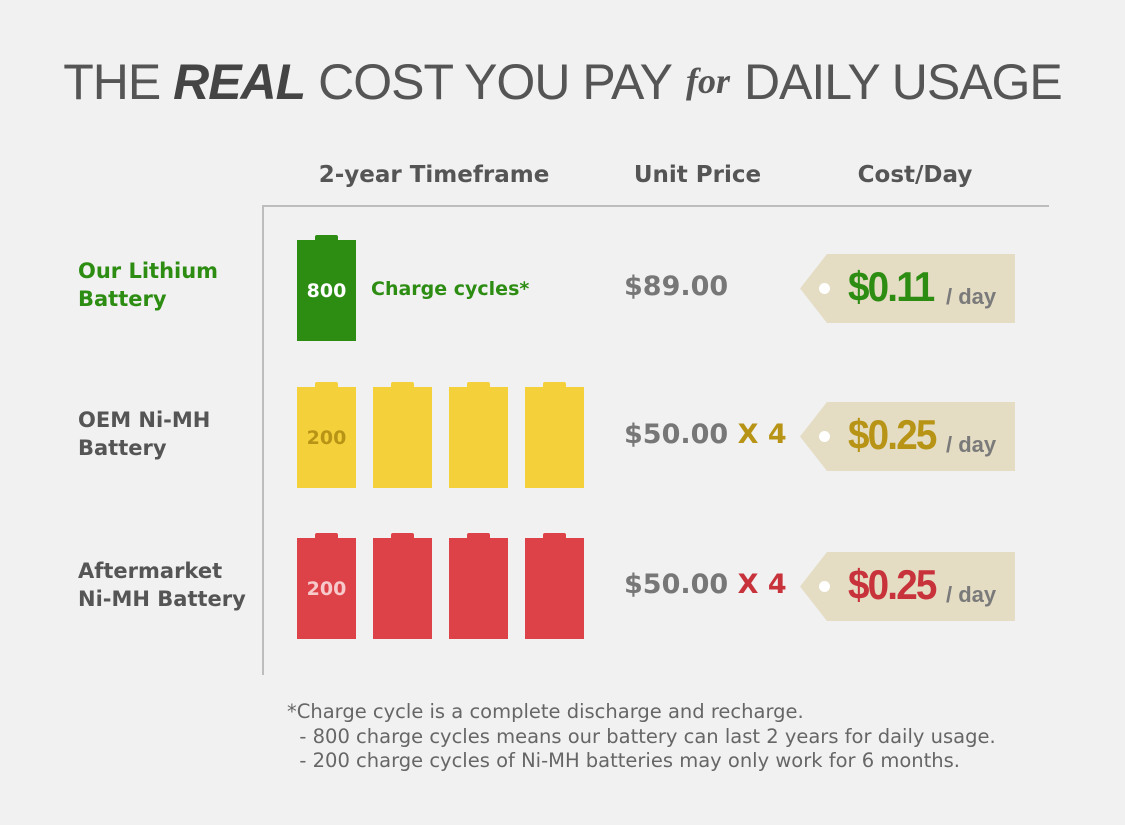 The height and width of the screenshot is (825, 1125). Describe the element at coordinates (489, 82) in the screenshot. I see `title-mid: COST YOU PAY` at that location.